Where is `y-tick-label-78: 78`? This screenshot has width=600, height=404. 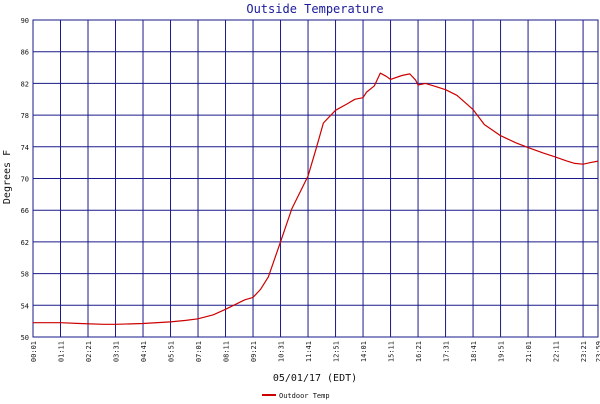
y-tick-label-78: 78 is located at coordinates (25, 116).